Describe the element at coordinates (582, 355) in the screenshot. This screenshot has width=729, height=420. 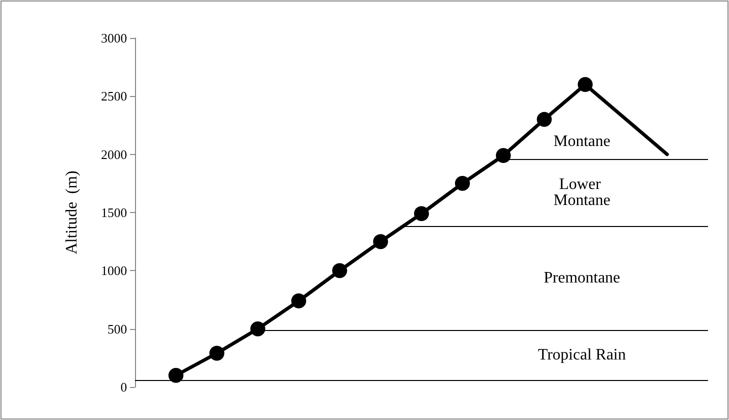
I see `ref-line-label: Tropical Rain` at that location.